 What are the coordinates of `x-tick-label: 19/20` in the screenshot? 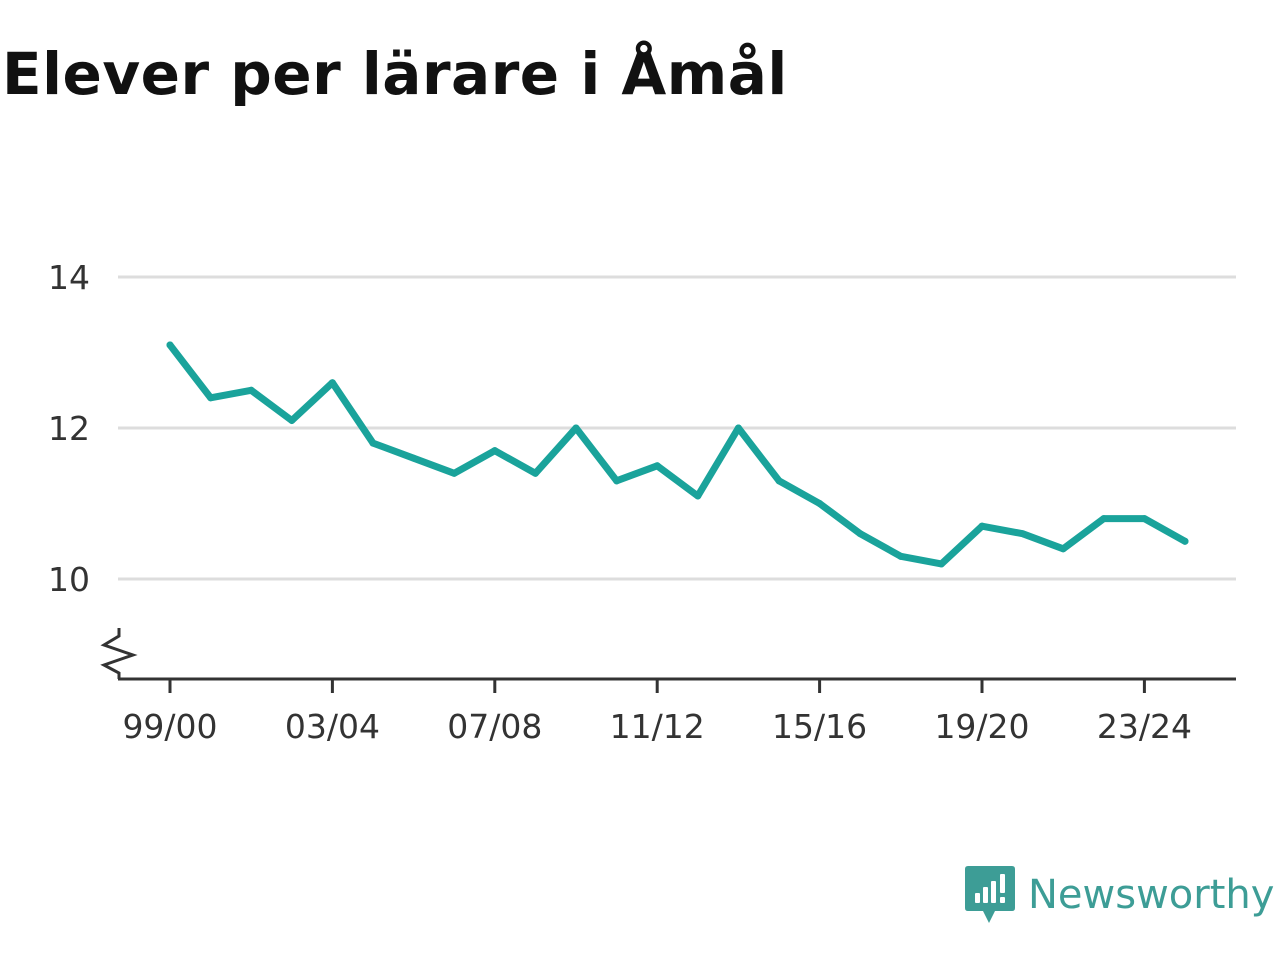 It's located at (981, 726).